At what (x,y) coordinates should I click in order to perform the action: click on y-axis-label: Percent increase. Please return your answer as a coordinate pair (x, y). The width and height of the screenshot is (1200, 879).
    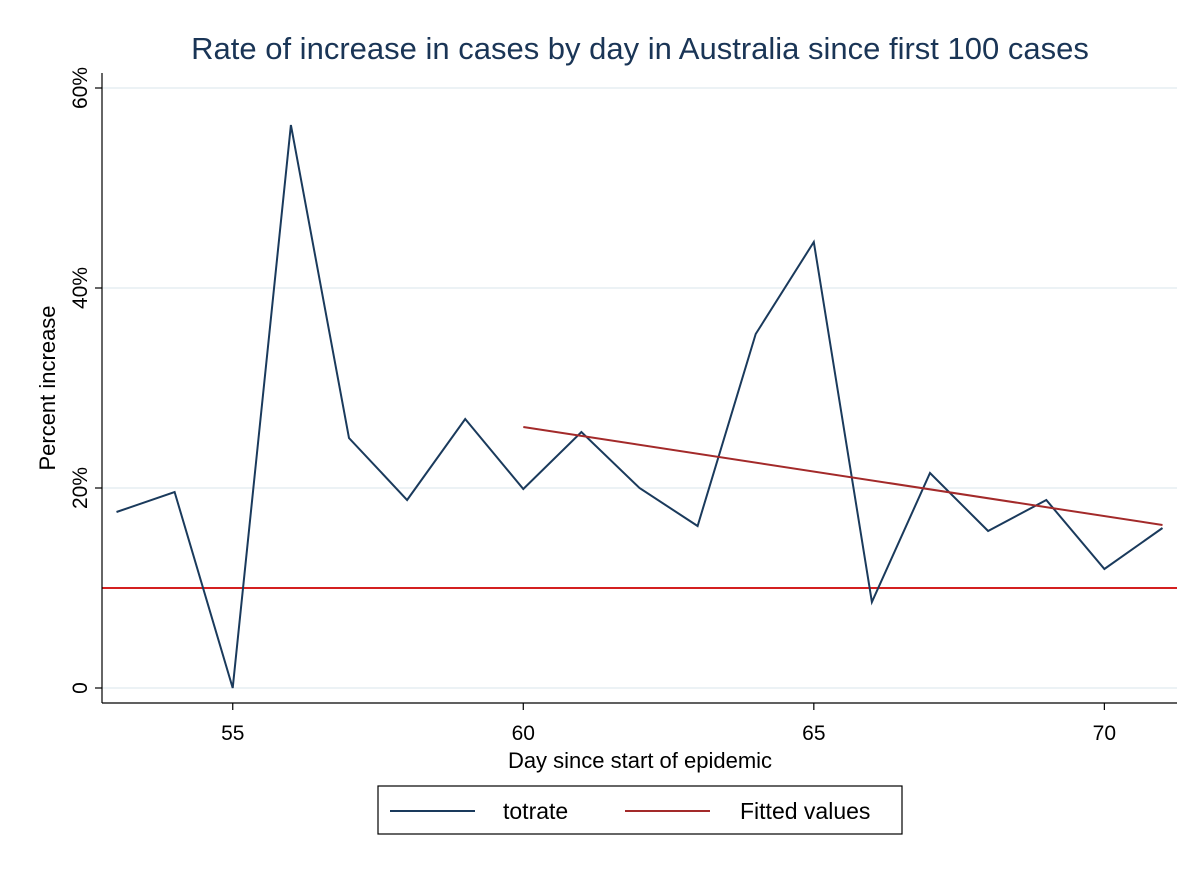
    Looking at the image, I should click on (47, 387).